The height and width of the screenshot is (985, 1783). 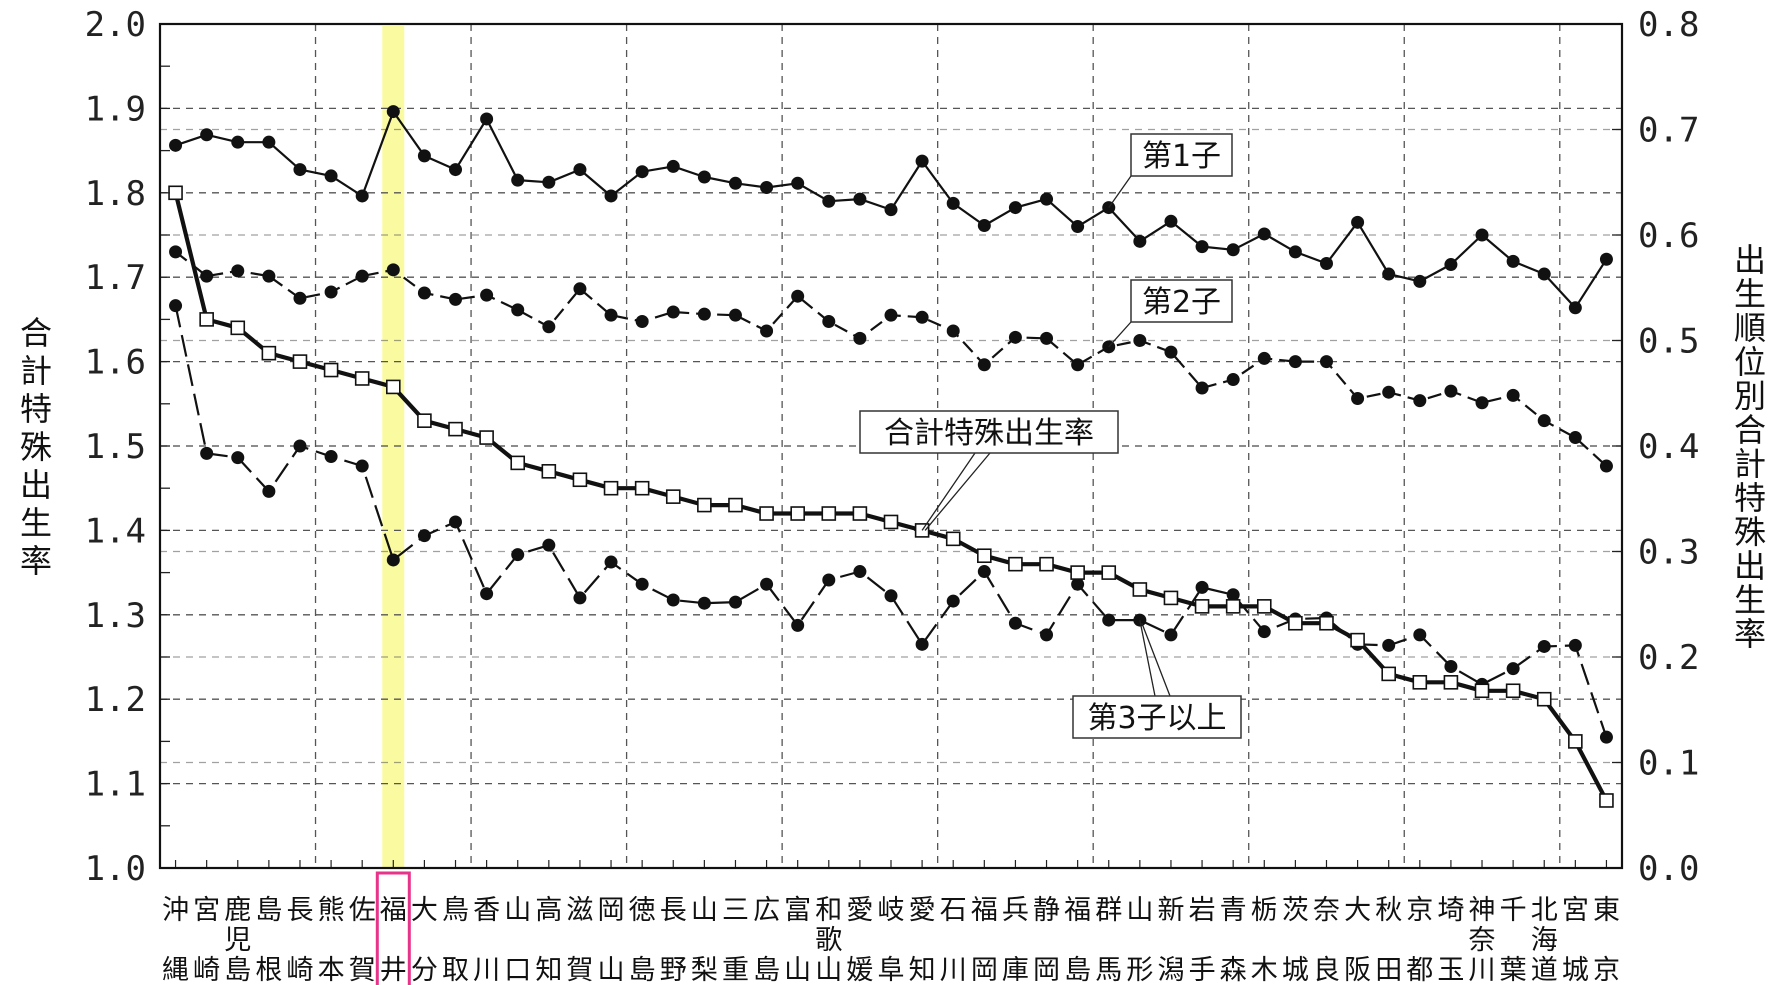 I want to click on category-label: 馬, so click(x=1108, y=970).